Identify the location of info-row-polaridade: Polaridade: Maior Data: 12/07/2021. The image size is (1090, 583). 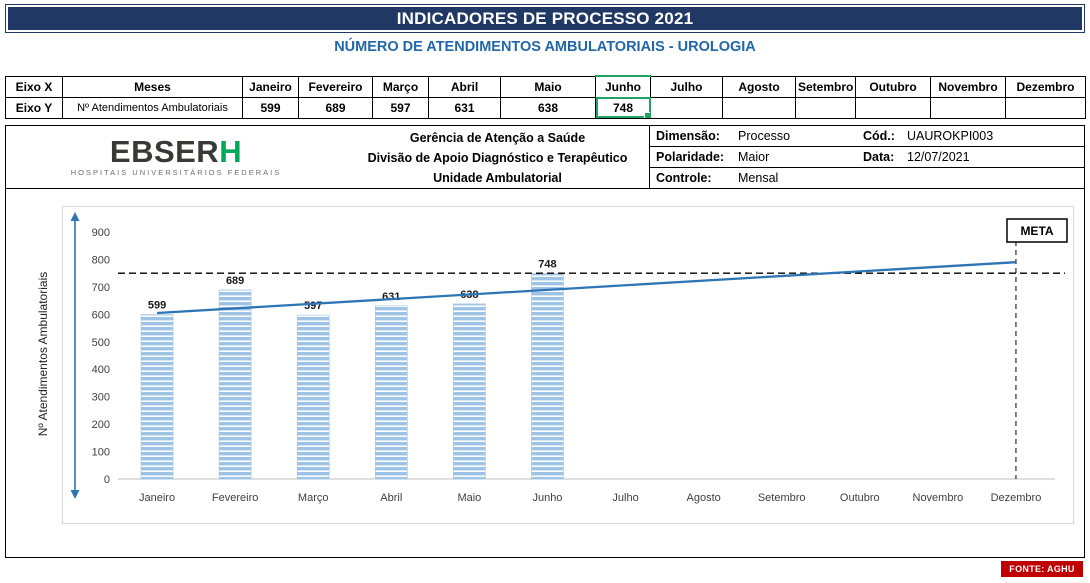
(867, 157).